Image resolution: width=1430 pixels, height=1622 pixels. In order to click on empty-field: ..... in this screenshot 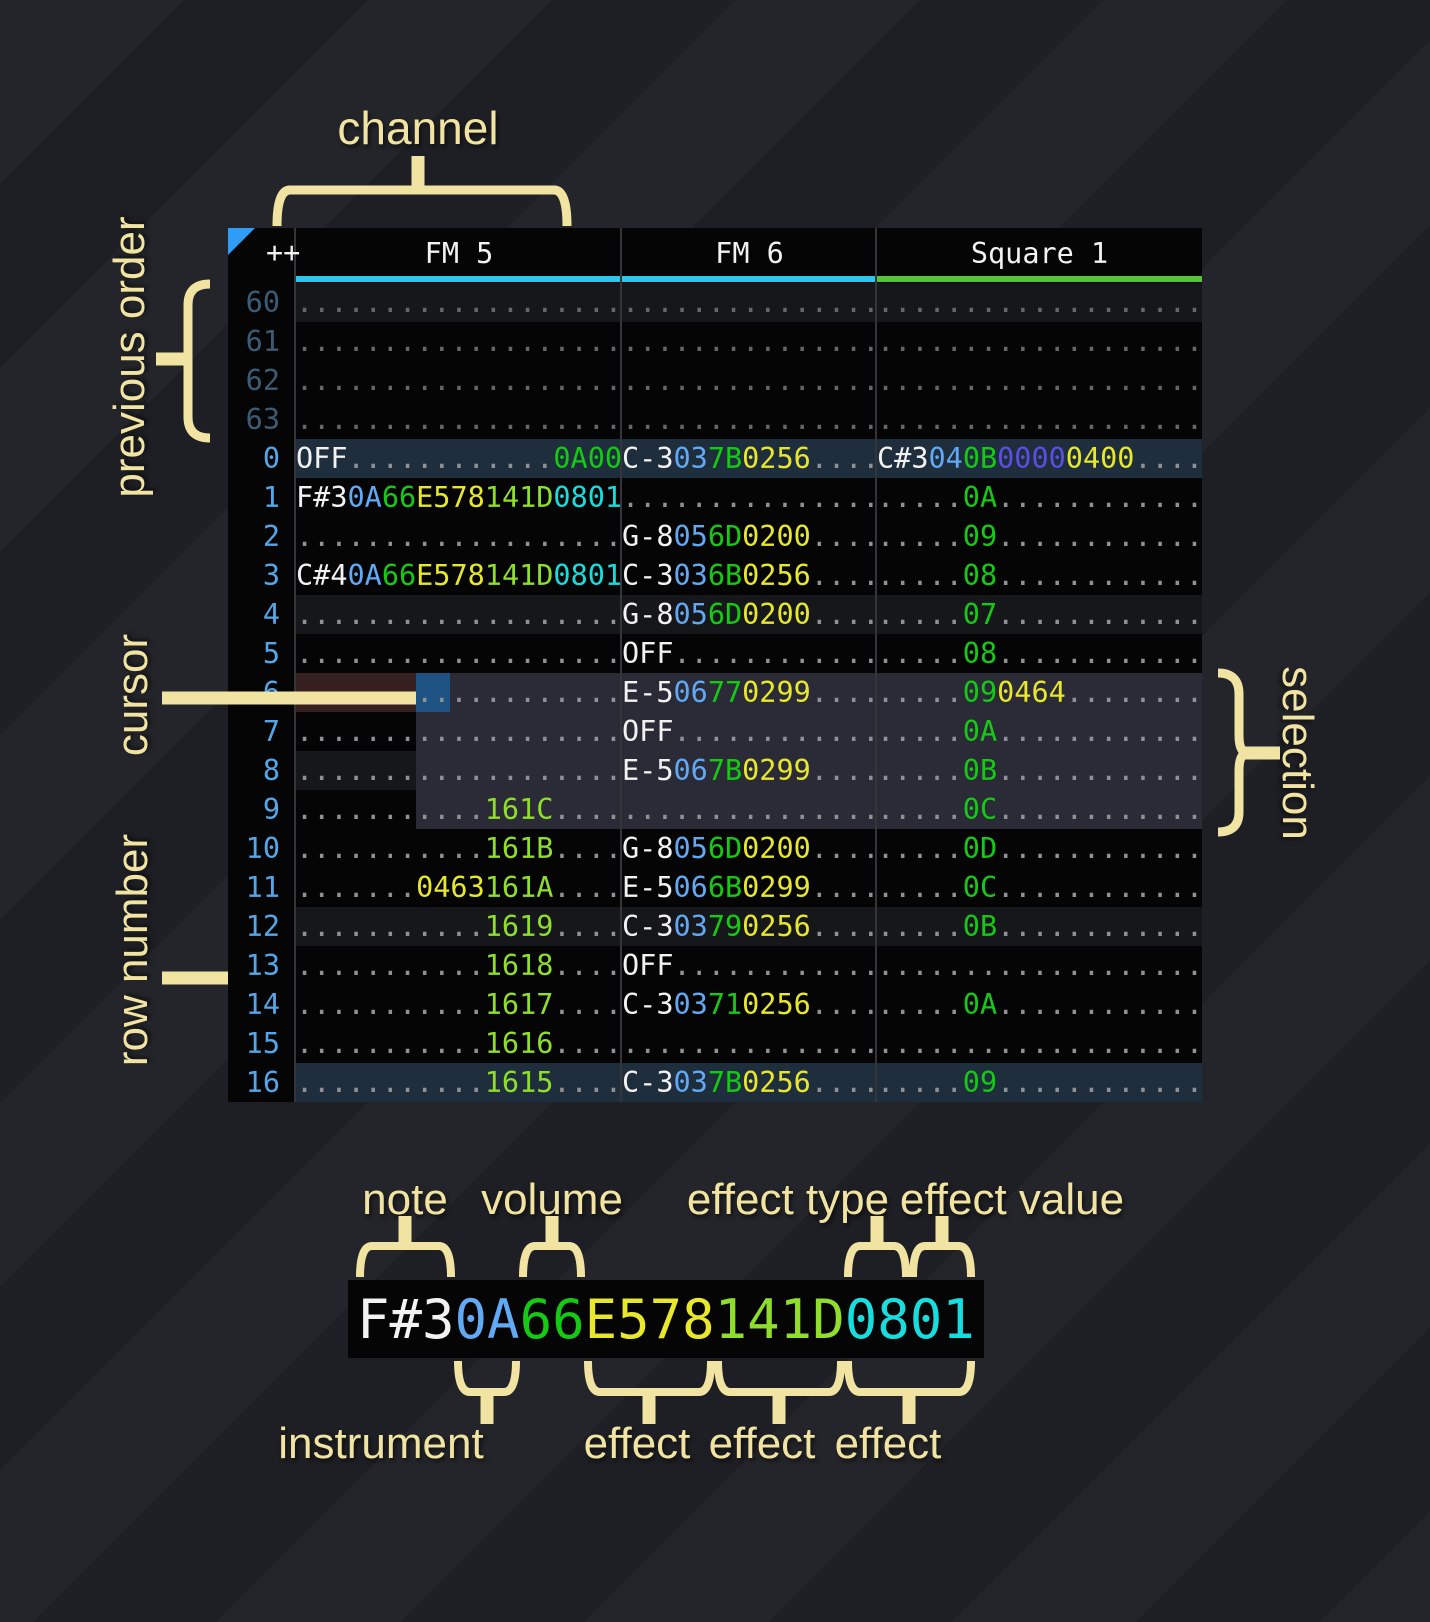, I will do `click(920, 1004)`.